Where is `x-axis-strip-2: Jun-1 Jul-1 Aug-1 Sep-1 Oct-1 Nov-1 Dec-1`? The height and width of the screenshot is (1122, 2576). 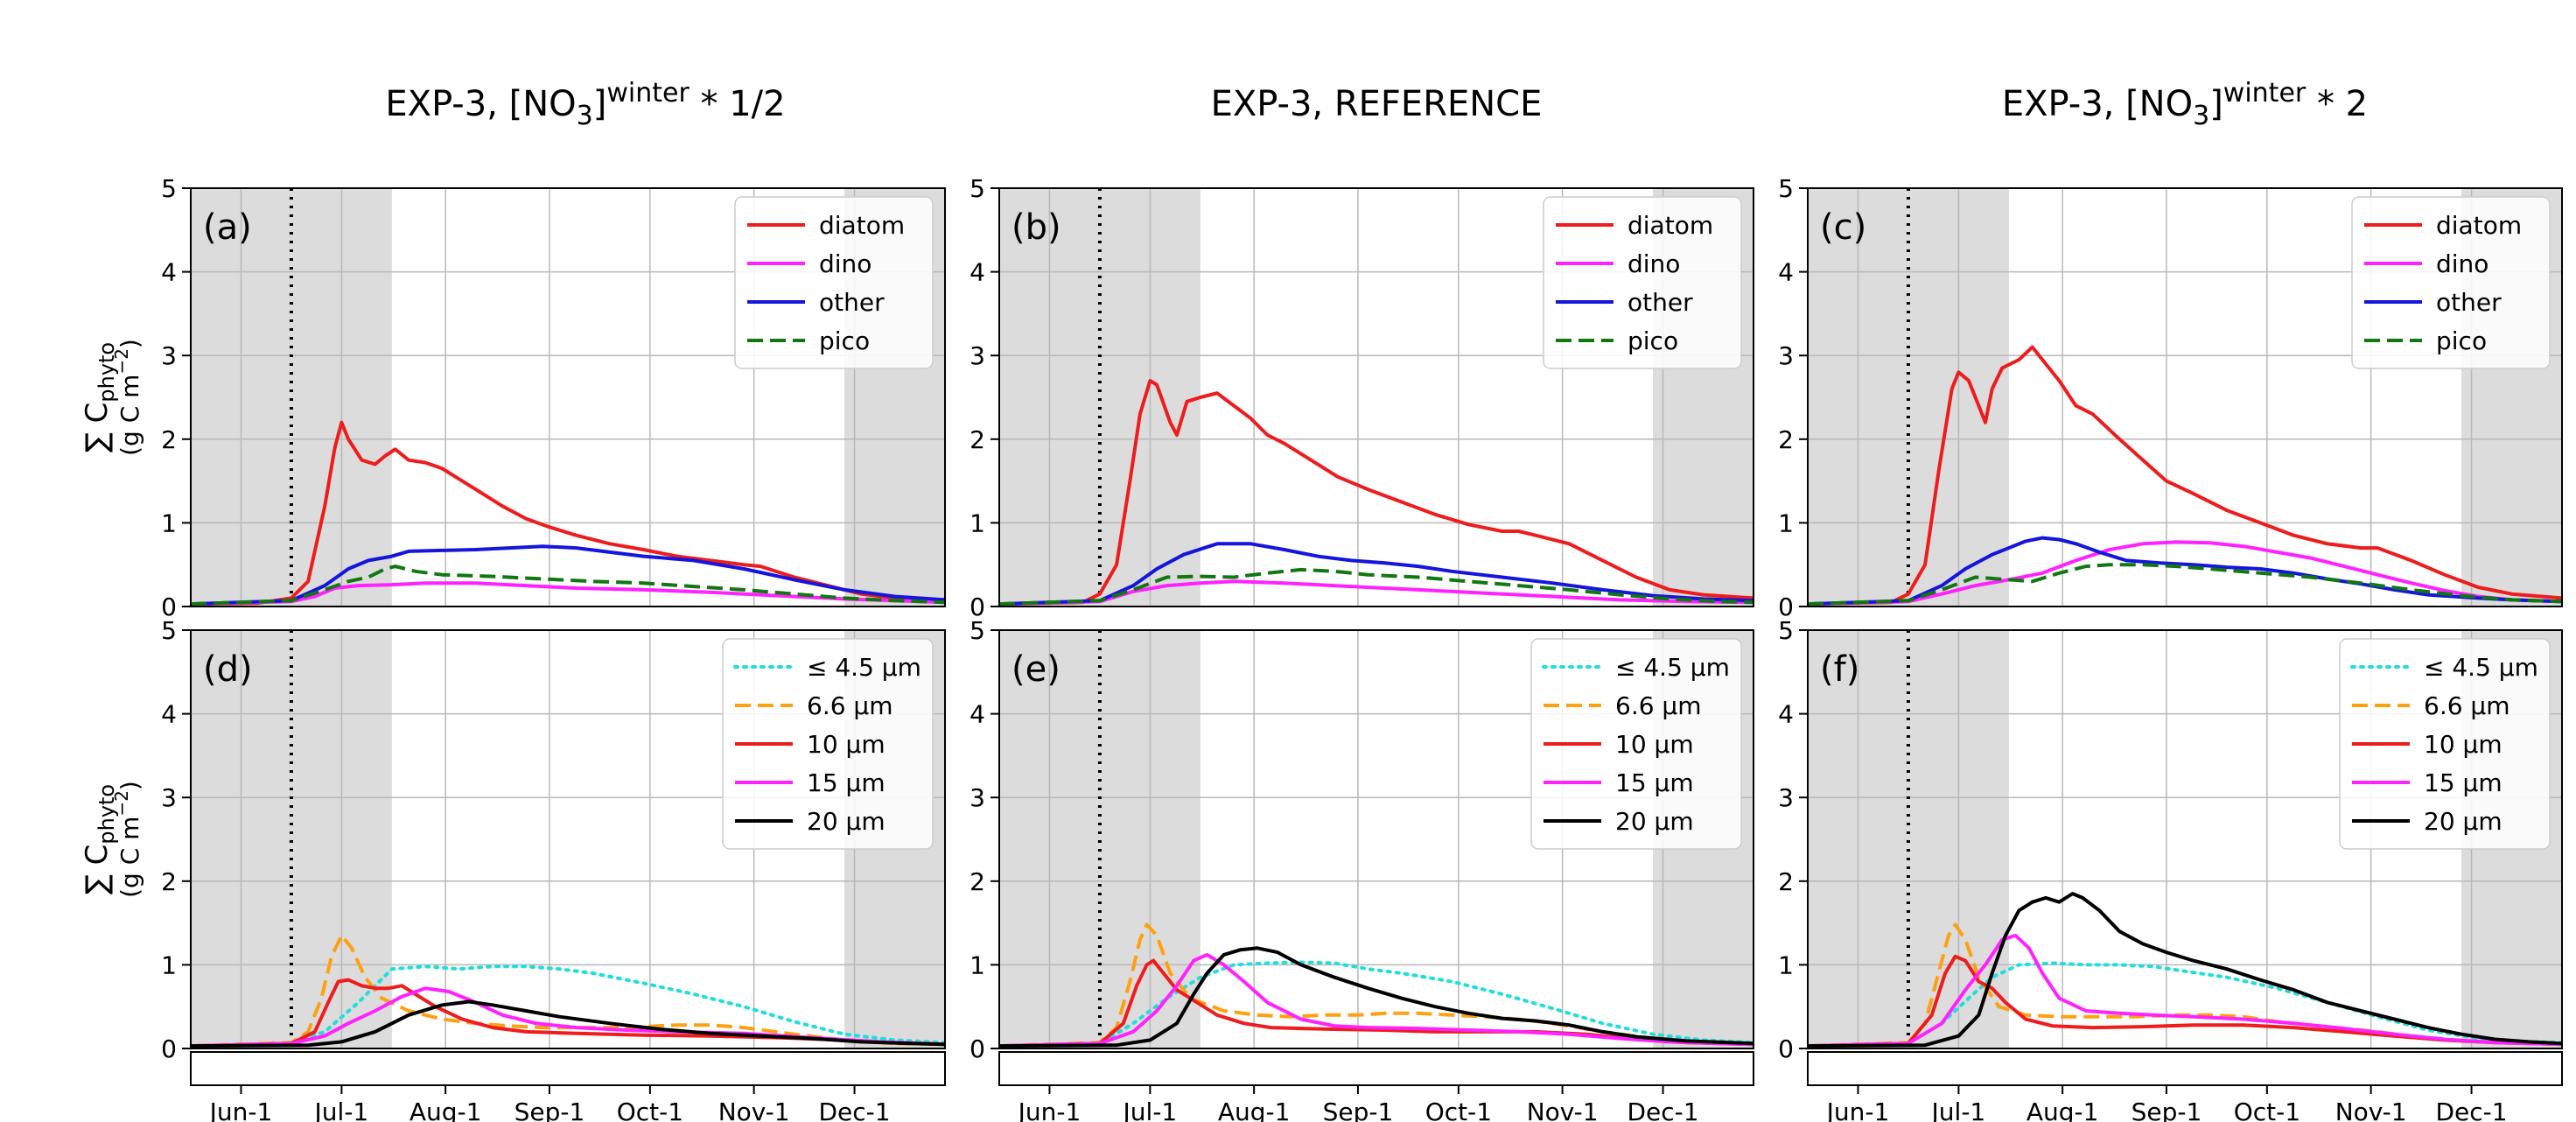
x-axis-strip-2: Jun-1 Jul-1 Aug-1 Sep-1 Oct-1 Nov-1 Dec-1 is located at coordinates (1376, 1086).